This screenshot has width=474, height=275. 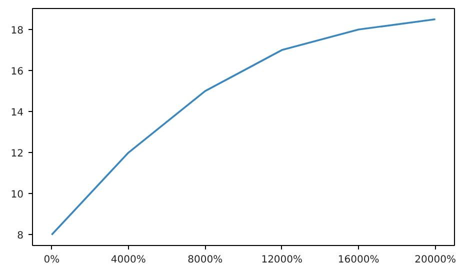 I want to click on y-tick-label: 8, so click(x=20, y=236).